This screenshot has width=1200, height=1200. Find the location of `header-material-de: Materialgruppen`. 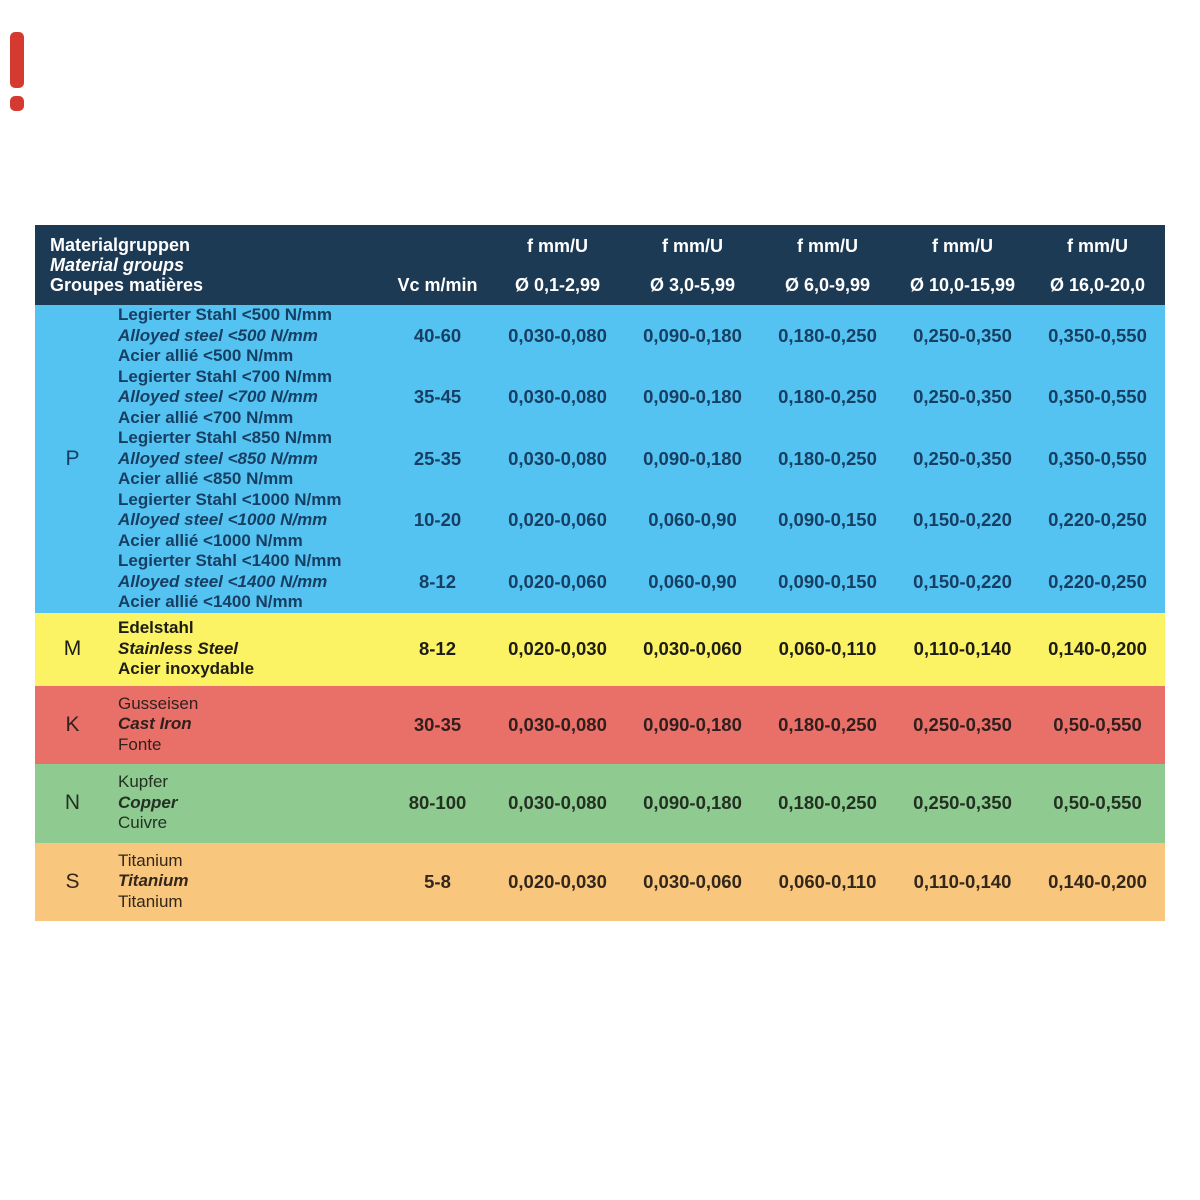

header-material-de: Materialgruppen is located at coordinates (120, 245).